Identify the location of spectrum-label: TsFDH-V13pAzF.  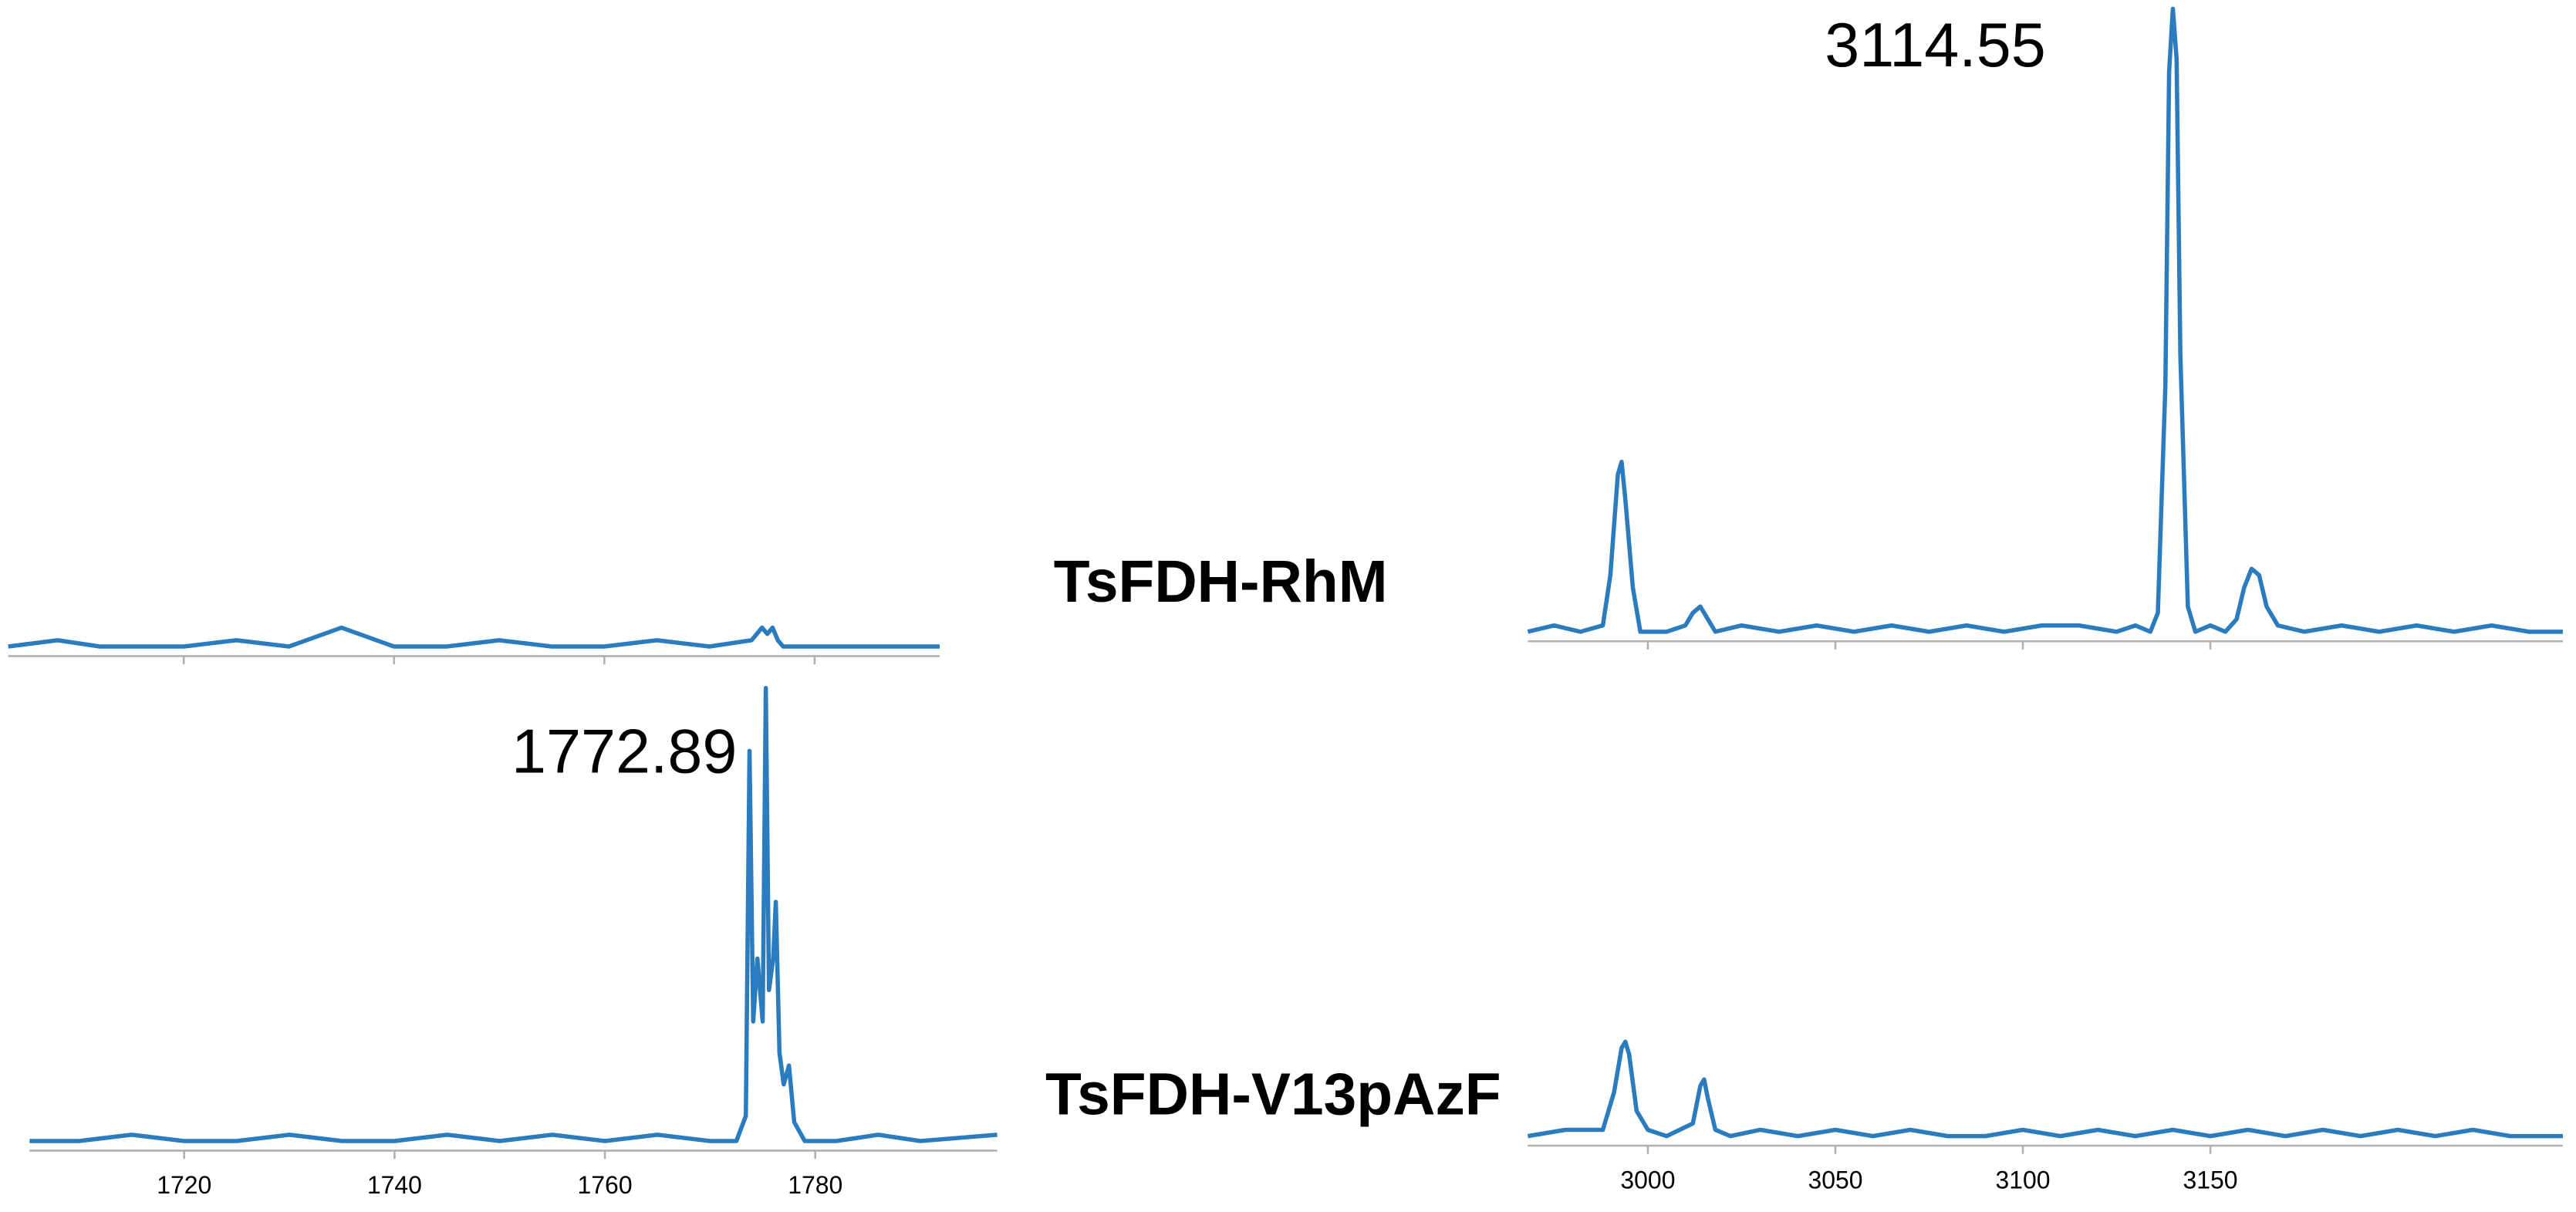
(1273, 1095).